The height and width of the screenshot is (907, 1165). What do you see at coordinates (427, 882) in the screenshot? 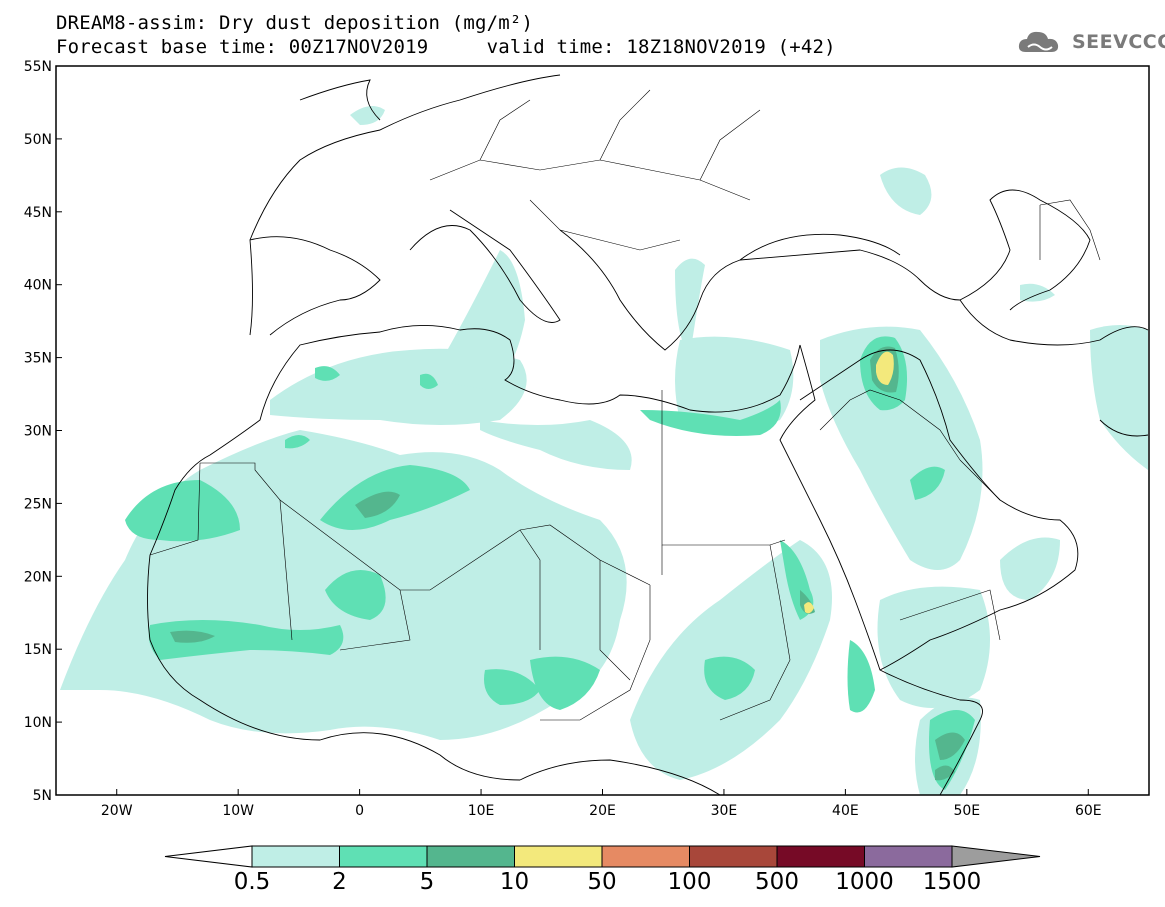
I see `colorbar-label: 5` at bounding box center [427, 882].